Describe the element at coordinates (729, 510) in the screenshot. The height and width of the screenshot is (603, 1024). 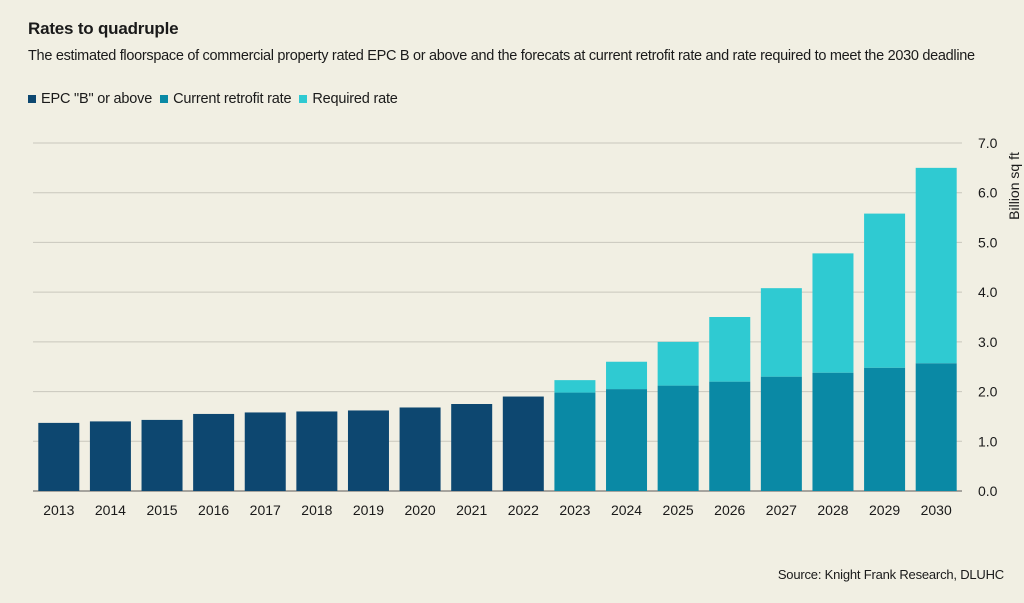
I see `x-tick-label: 2026` at that location.